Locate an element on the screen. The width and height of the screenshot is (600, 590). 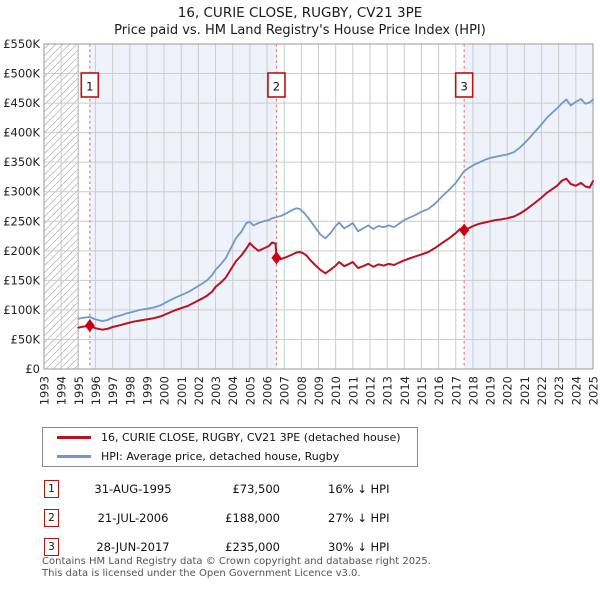
svg-text: 2011 is located at coordinates (353, 390).